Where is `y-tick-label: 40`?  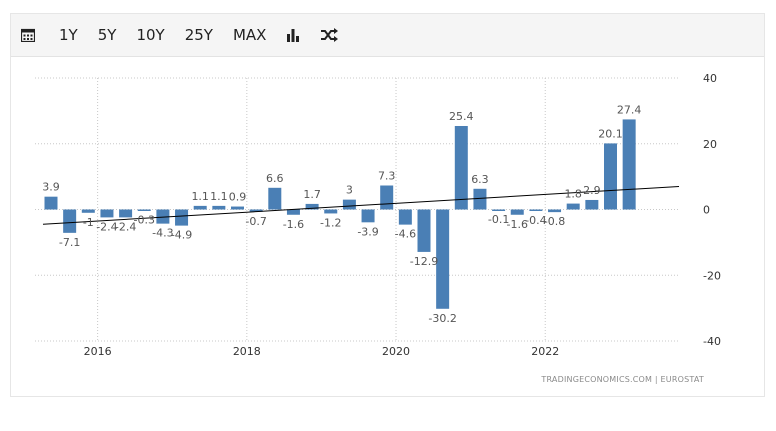
y-tick-label: 40 is located at coordinates (710, 78).